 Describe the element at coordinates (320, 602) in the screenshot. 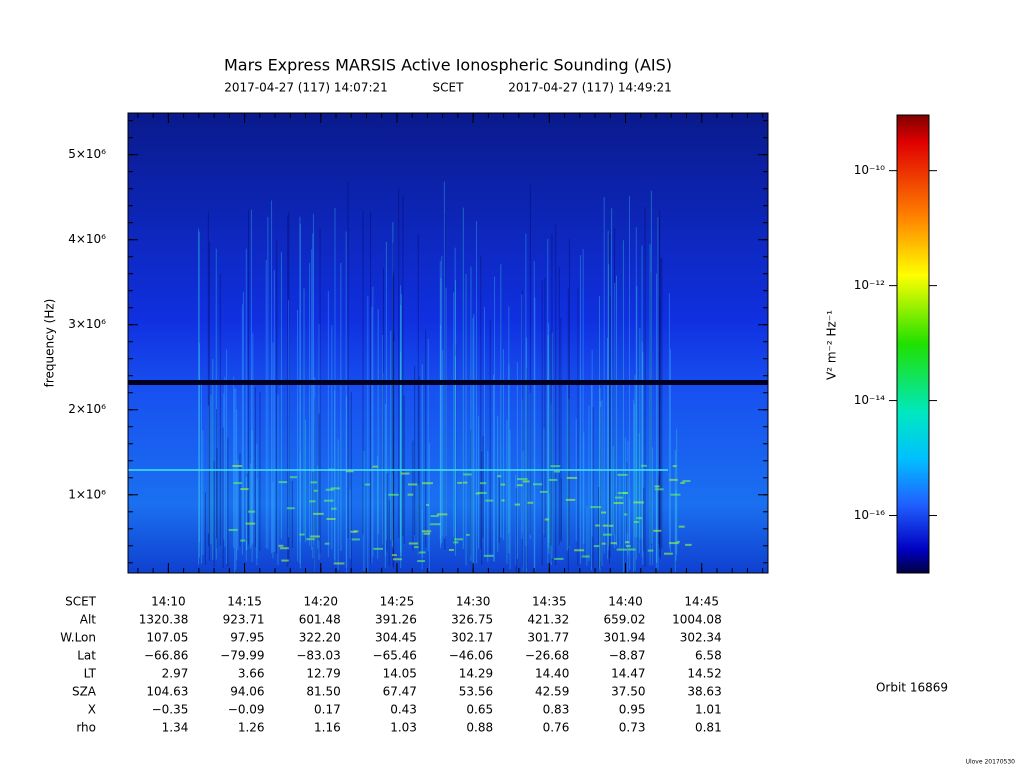

I see `x-tick-label: 14:20` at that location.